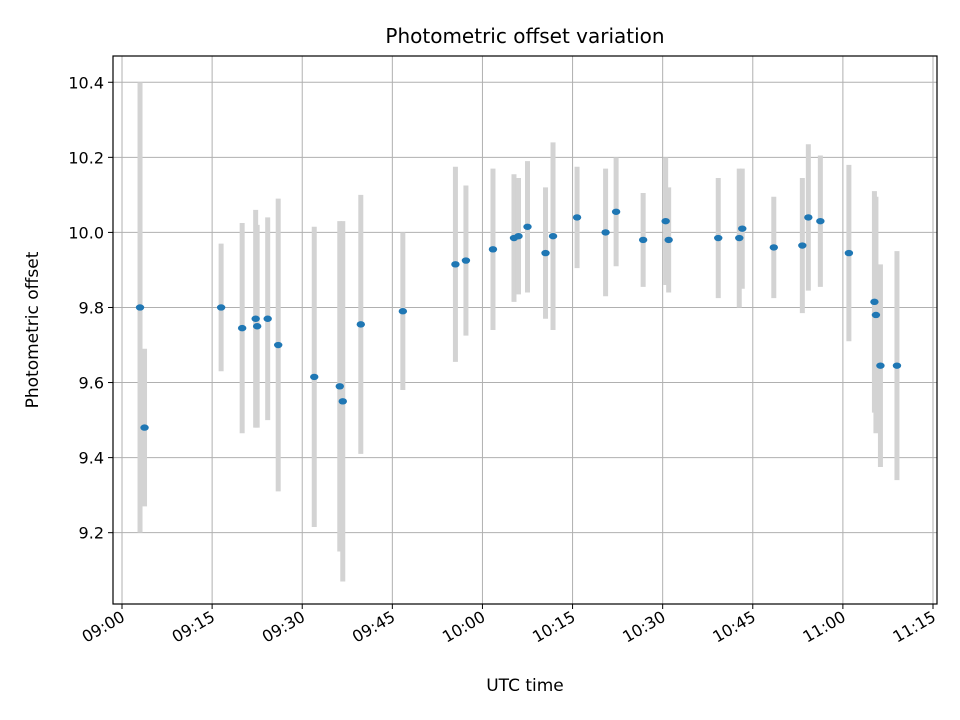 The height and width of the screenshot is (720, 960). I want to click on x-tick-label: 10:30, so click(643, 627).